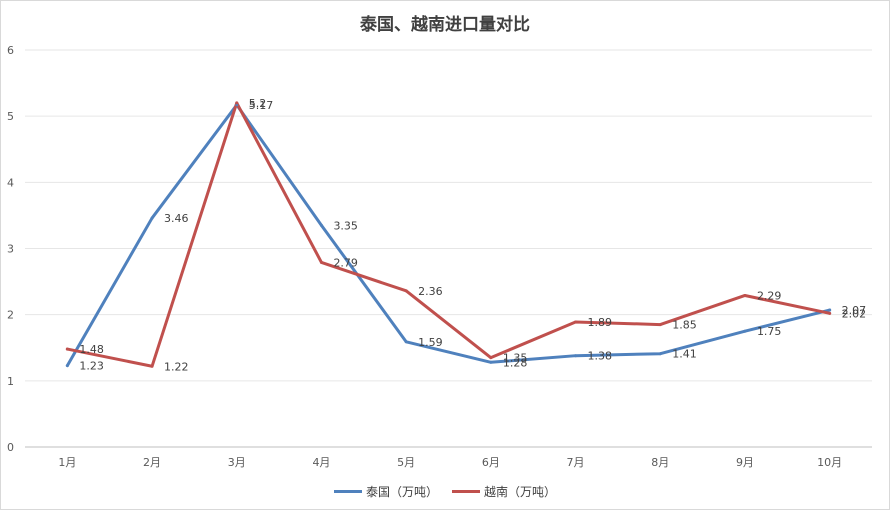 The width and height of the screenshot is (890, 510). What do you see at coordinates (406, 462) in the screenshot?
I see `x-tick-label: 5月` at bounding box center [406, 462].